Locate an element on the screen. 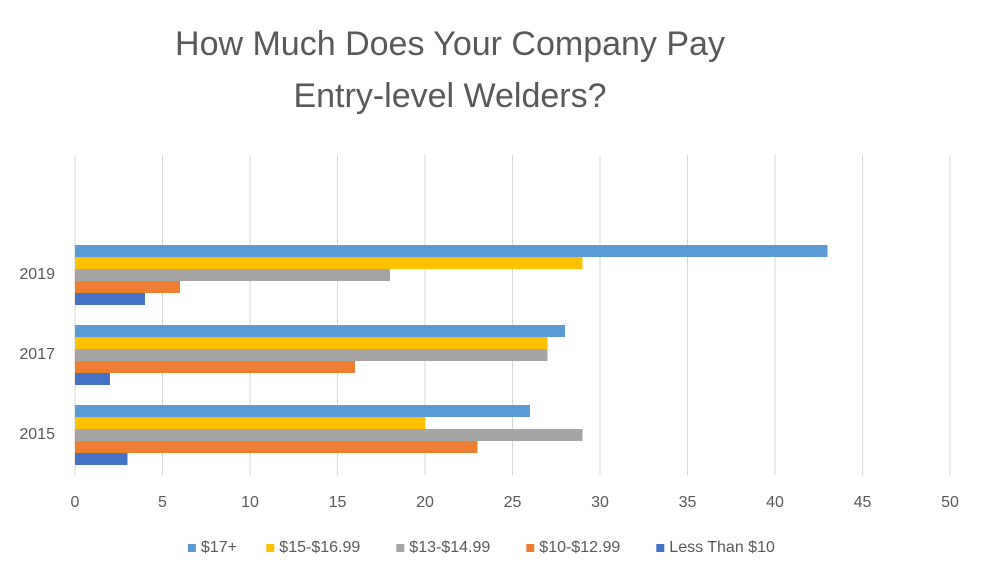 This screenshot has width=1000, height=587. chart-title: Entry-level Welders? is located at coordinates (449, 96).